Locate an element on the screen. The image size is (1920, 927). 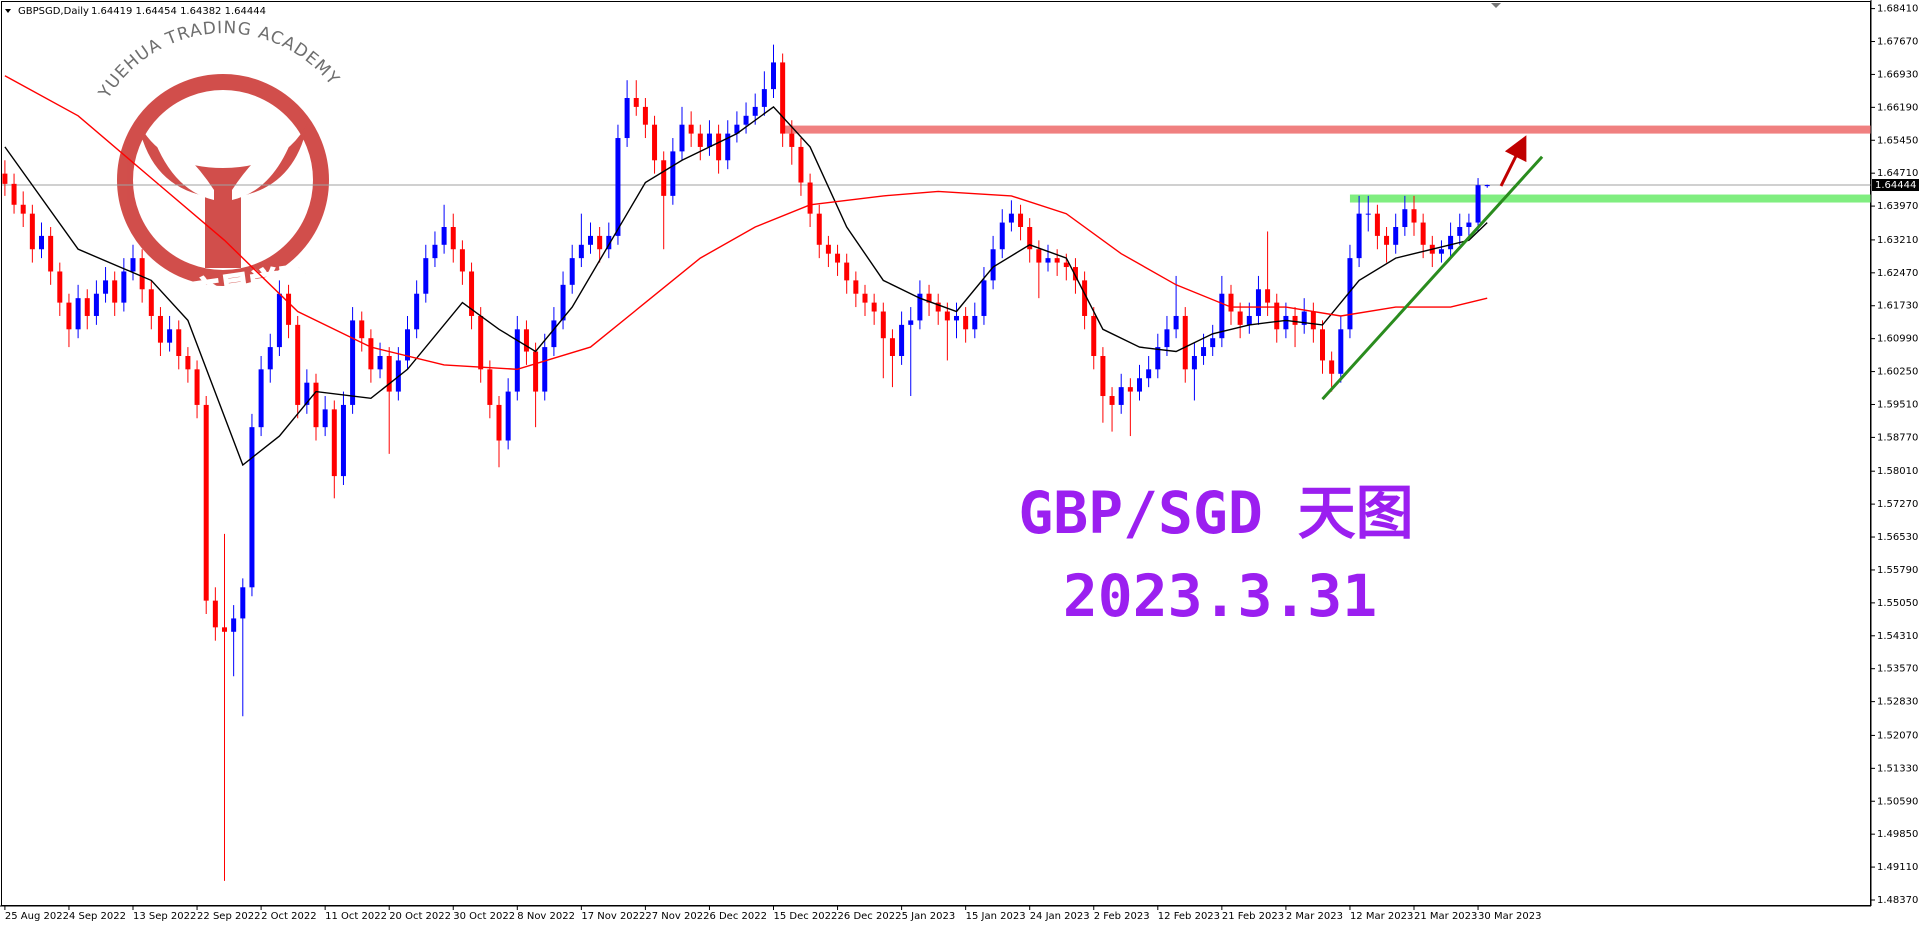
y-tick-label: 1.55050 is located at coordinates (1897, 603).